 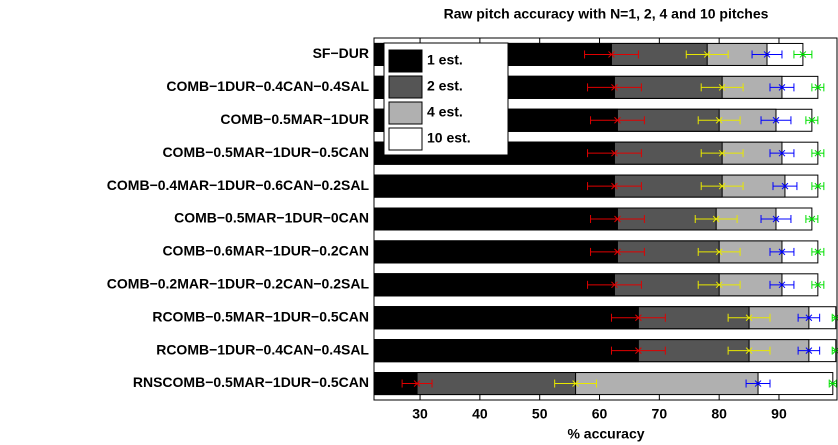 I want to click on x-tick-label: 60, so click(x=600, y=414).